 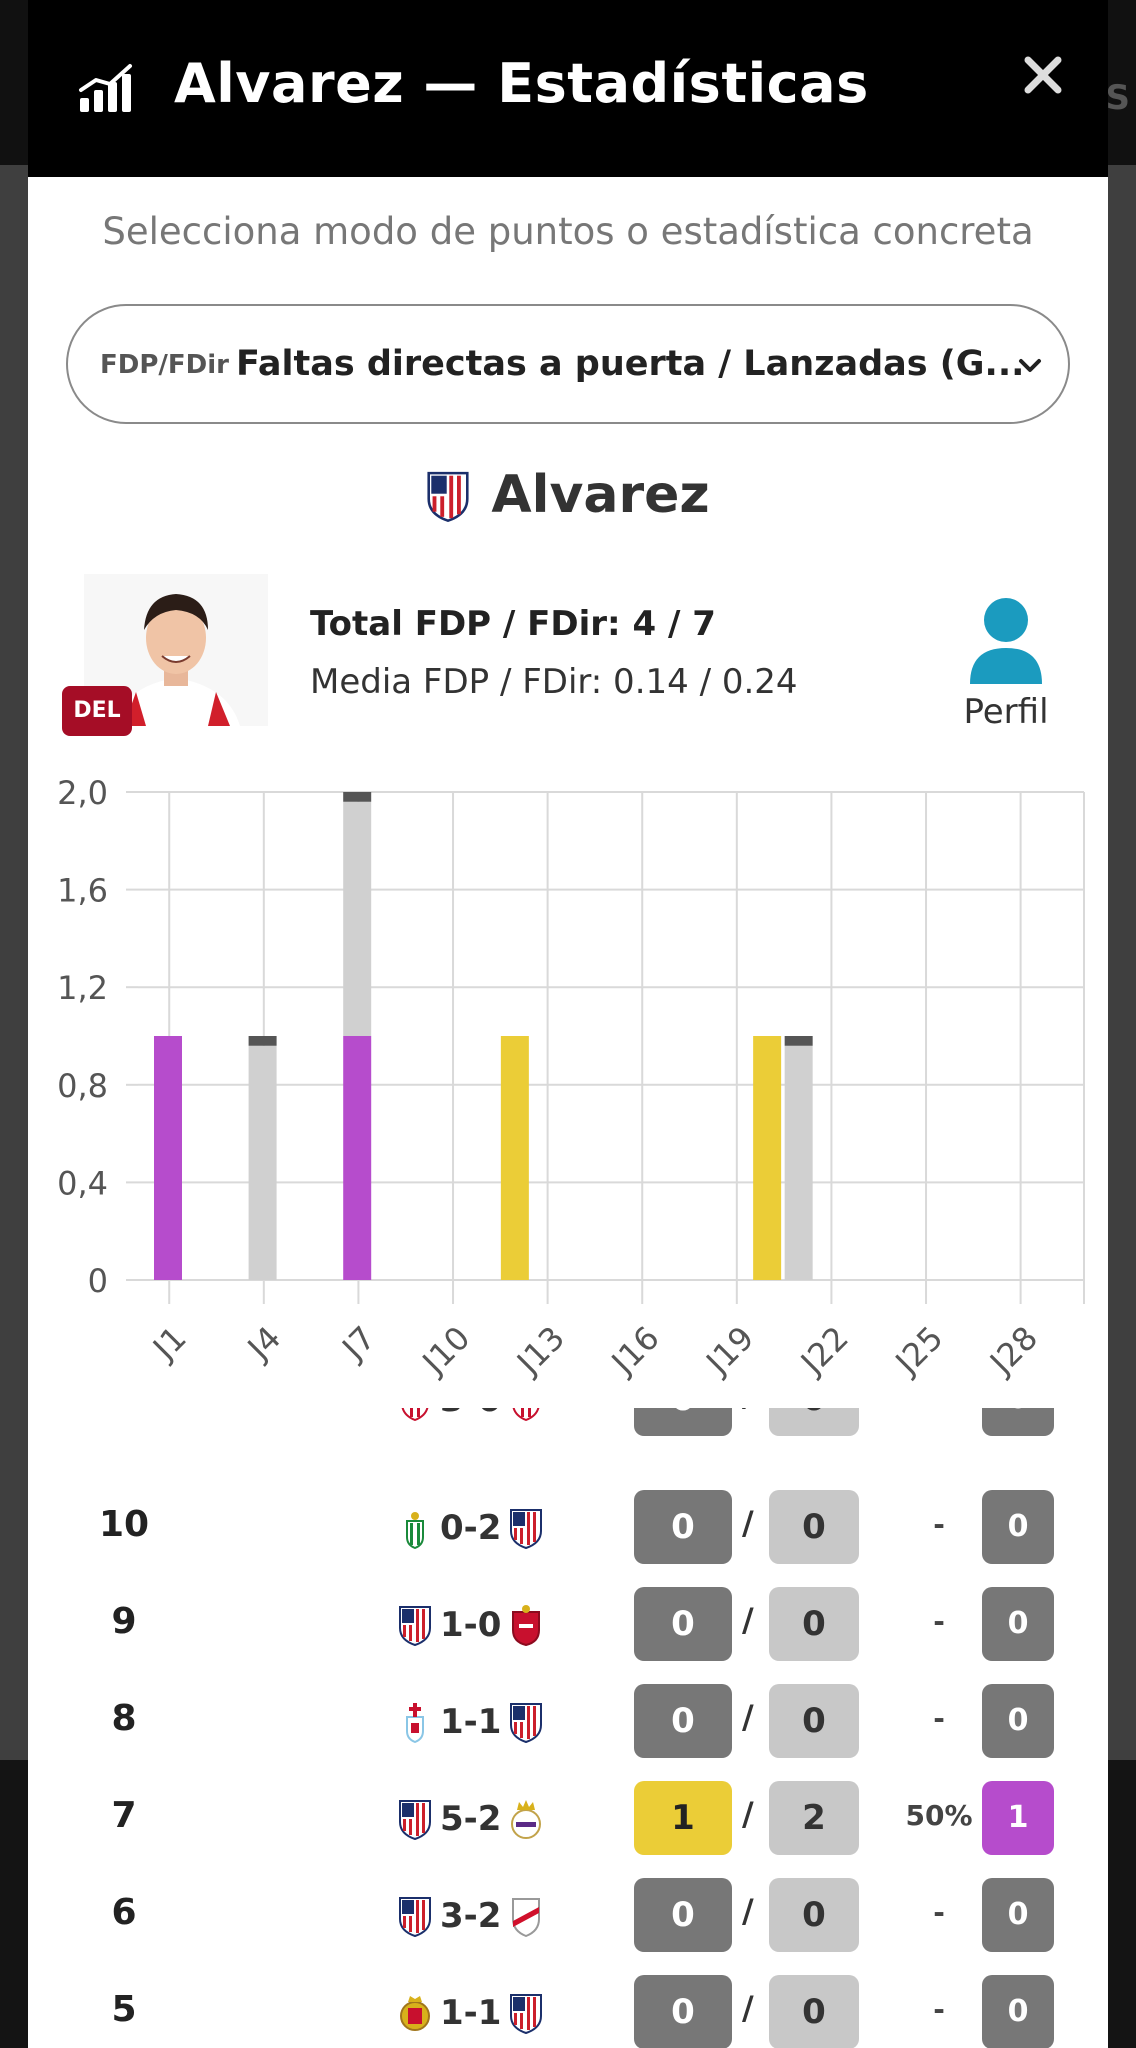 What do you see at coordinates (1018, 1818) in the screenshot?
I see `points-value: 1` at bounding box center [1018, 1818].